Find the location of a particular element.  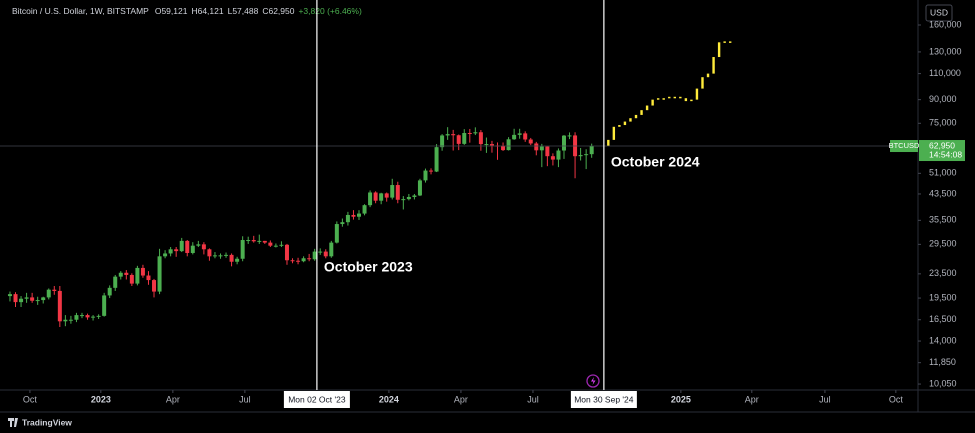

currency-button is located at coordinates (939, 13).